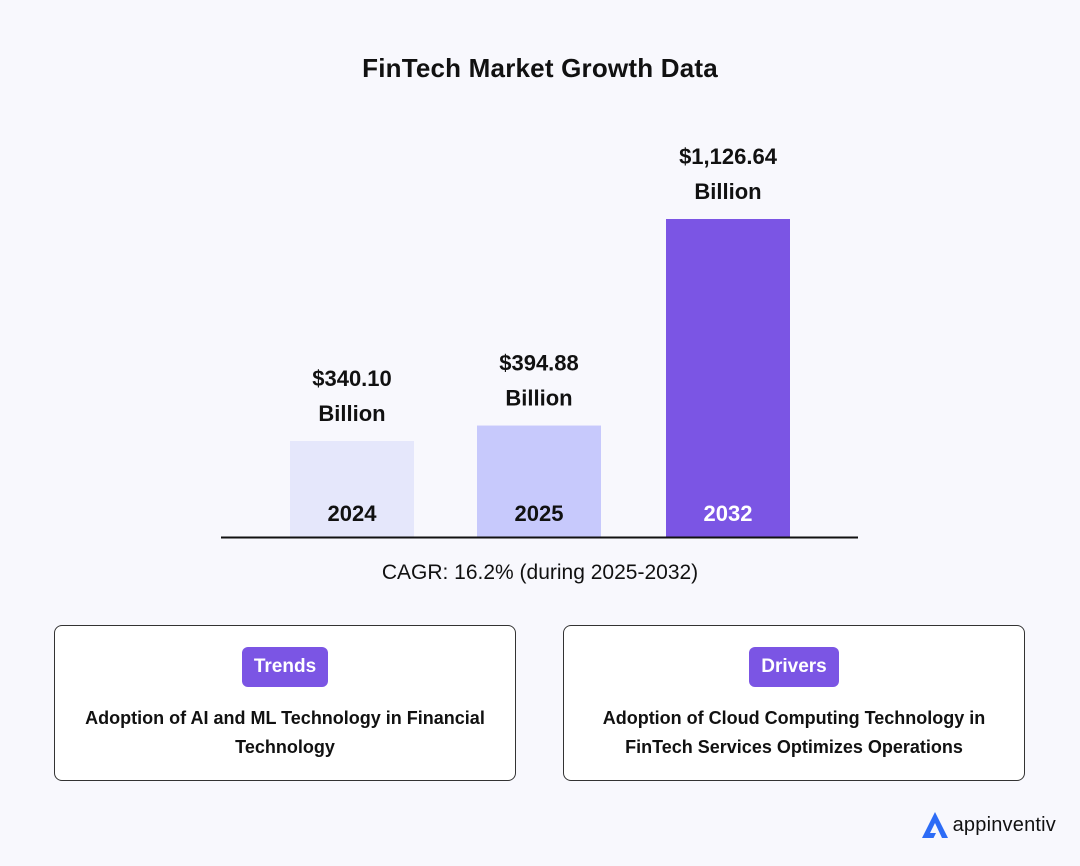  I want to click on bar-2024, so click(352, 489).